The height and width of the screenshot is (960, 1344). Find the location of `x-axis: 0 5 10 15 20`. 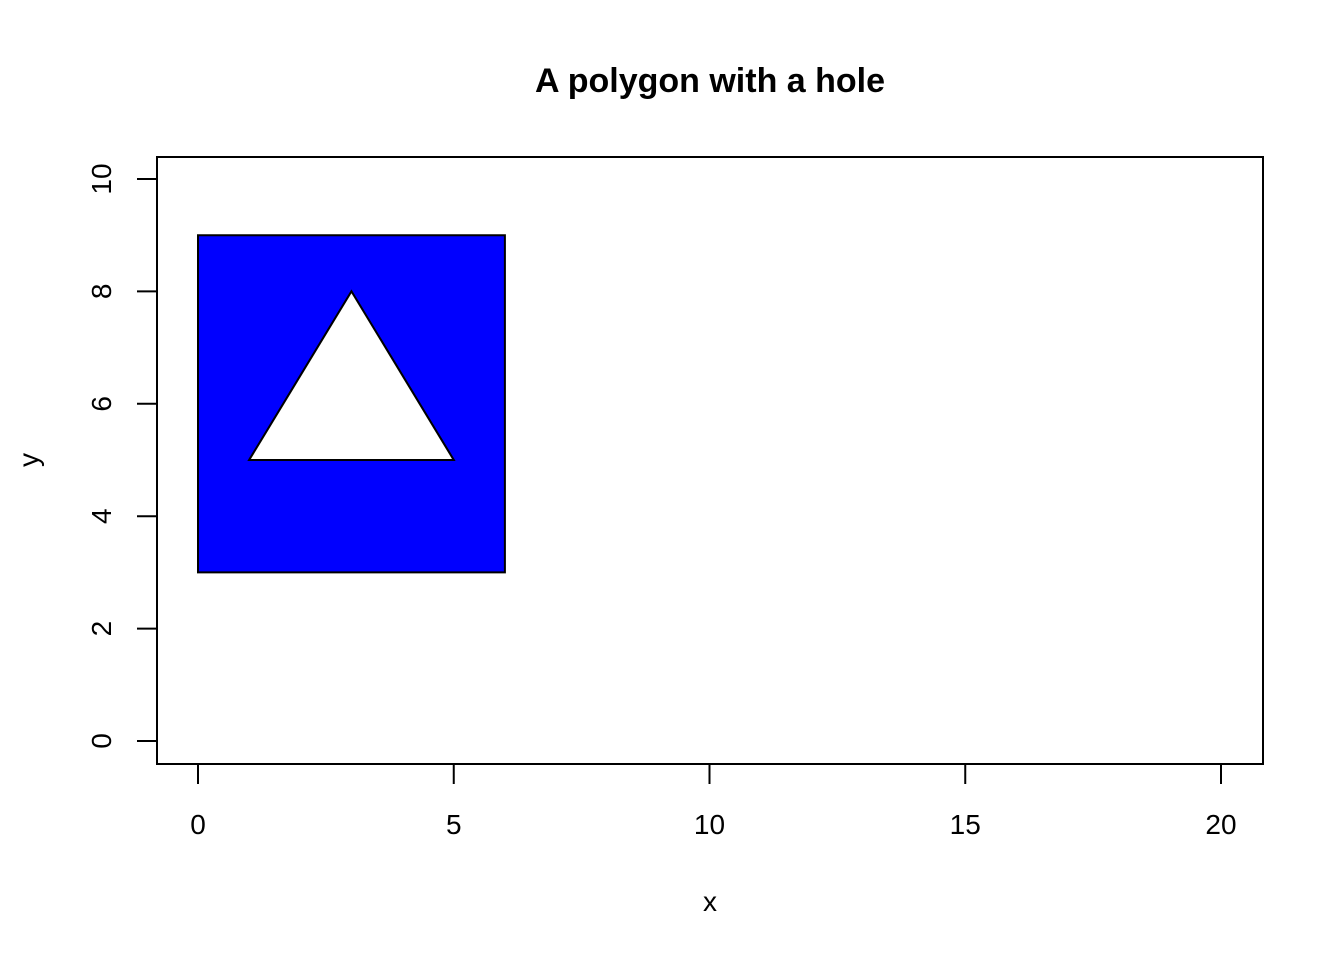

x-axis: 0 5 10 15 20 is located at coordinates (713, 801).